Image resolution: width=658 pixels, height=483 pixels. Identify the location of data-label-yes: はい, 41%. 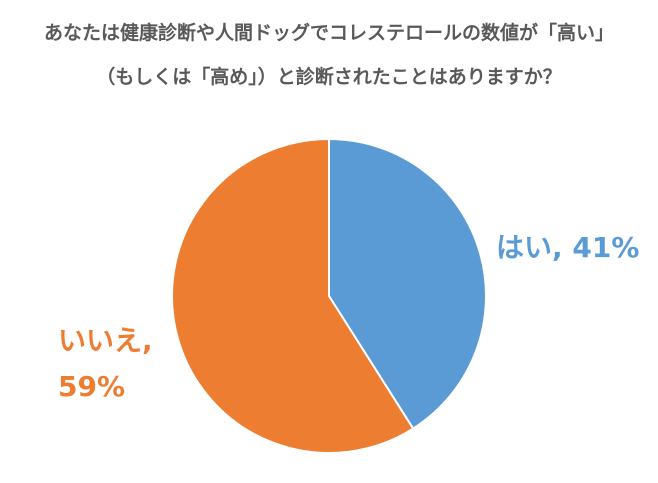
(568, 247).